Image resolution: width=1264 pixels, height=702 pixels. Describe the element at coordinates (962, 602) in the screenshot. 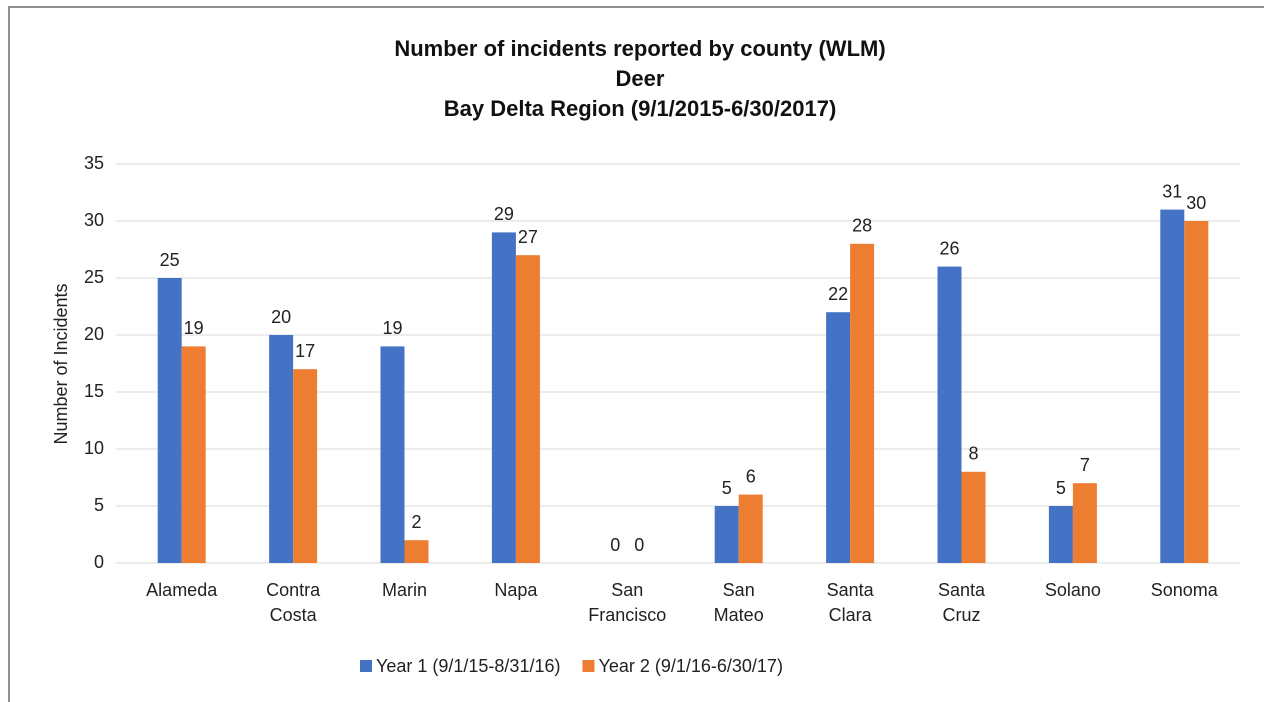

I see `x-tick-label: Santa Cruz` at that location.